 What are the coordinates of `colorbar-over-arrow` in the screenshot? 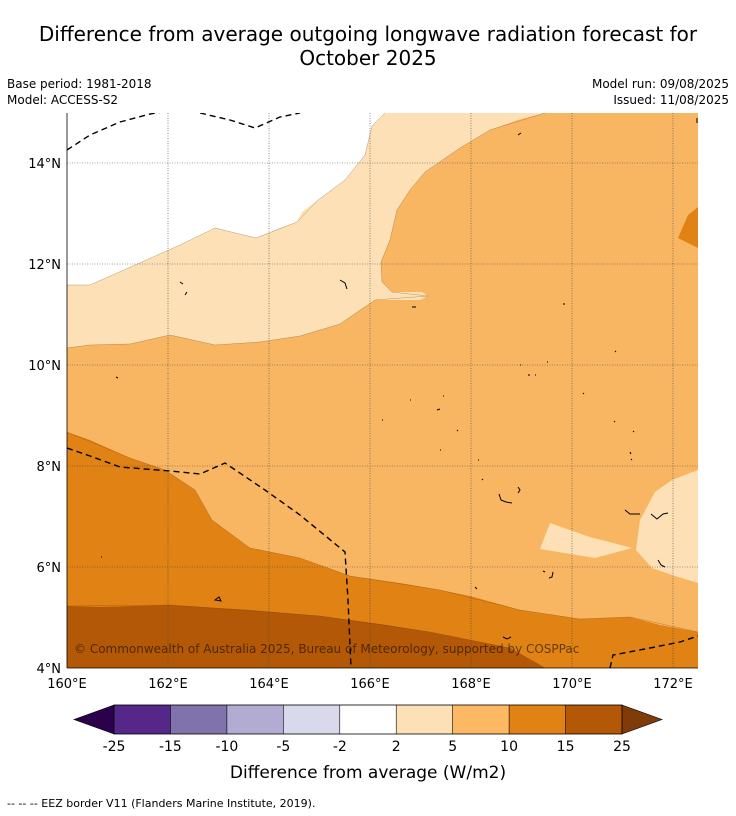 It's located at (642, 719).